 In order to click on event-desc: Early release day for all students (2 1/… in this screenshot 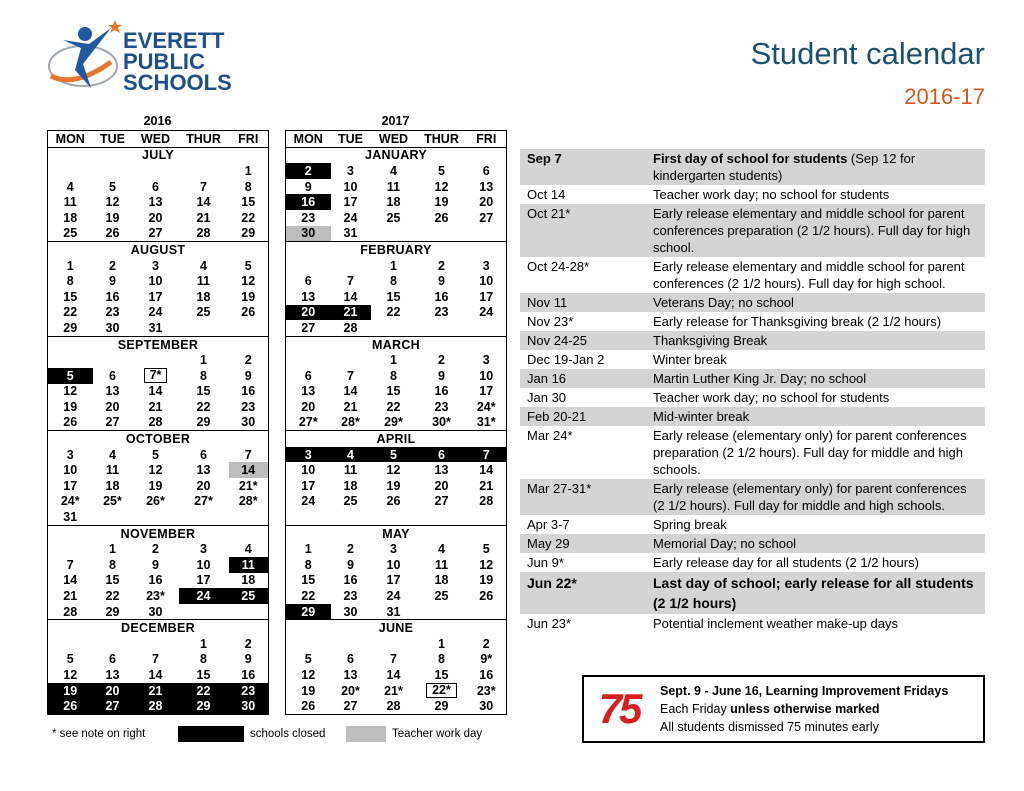, I will do `click(786, 562)`.